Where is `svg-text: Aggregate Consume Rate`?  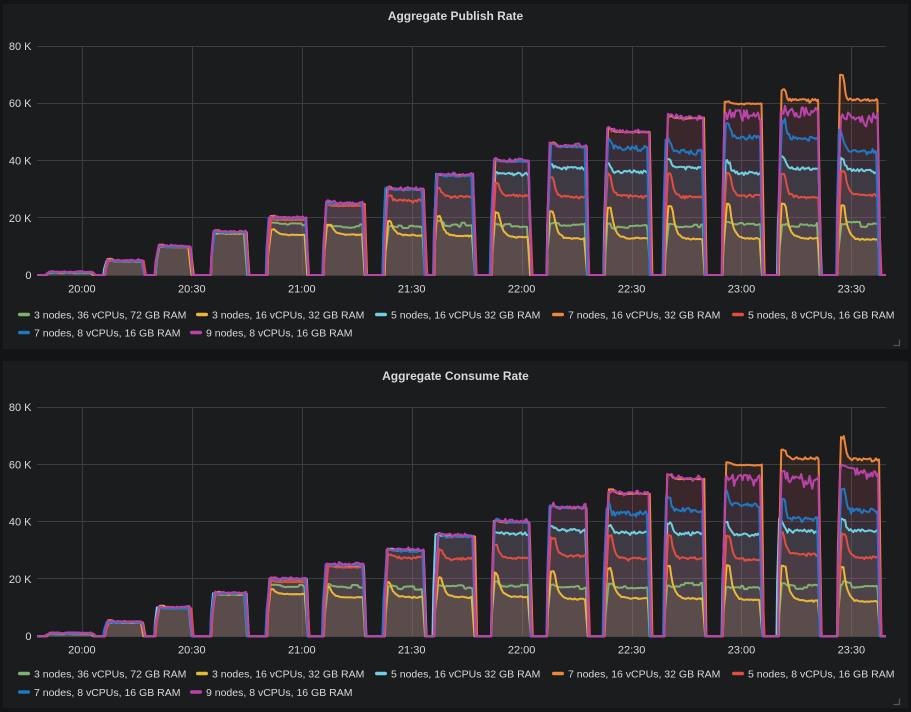 svg-text: Aggregate Consume Rate is located at coordinates (455, 376).